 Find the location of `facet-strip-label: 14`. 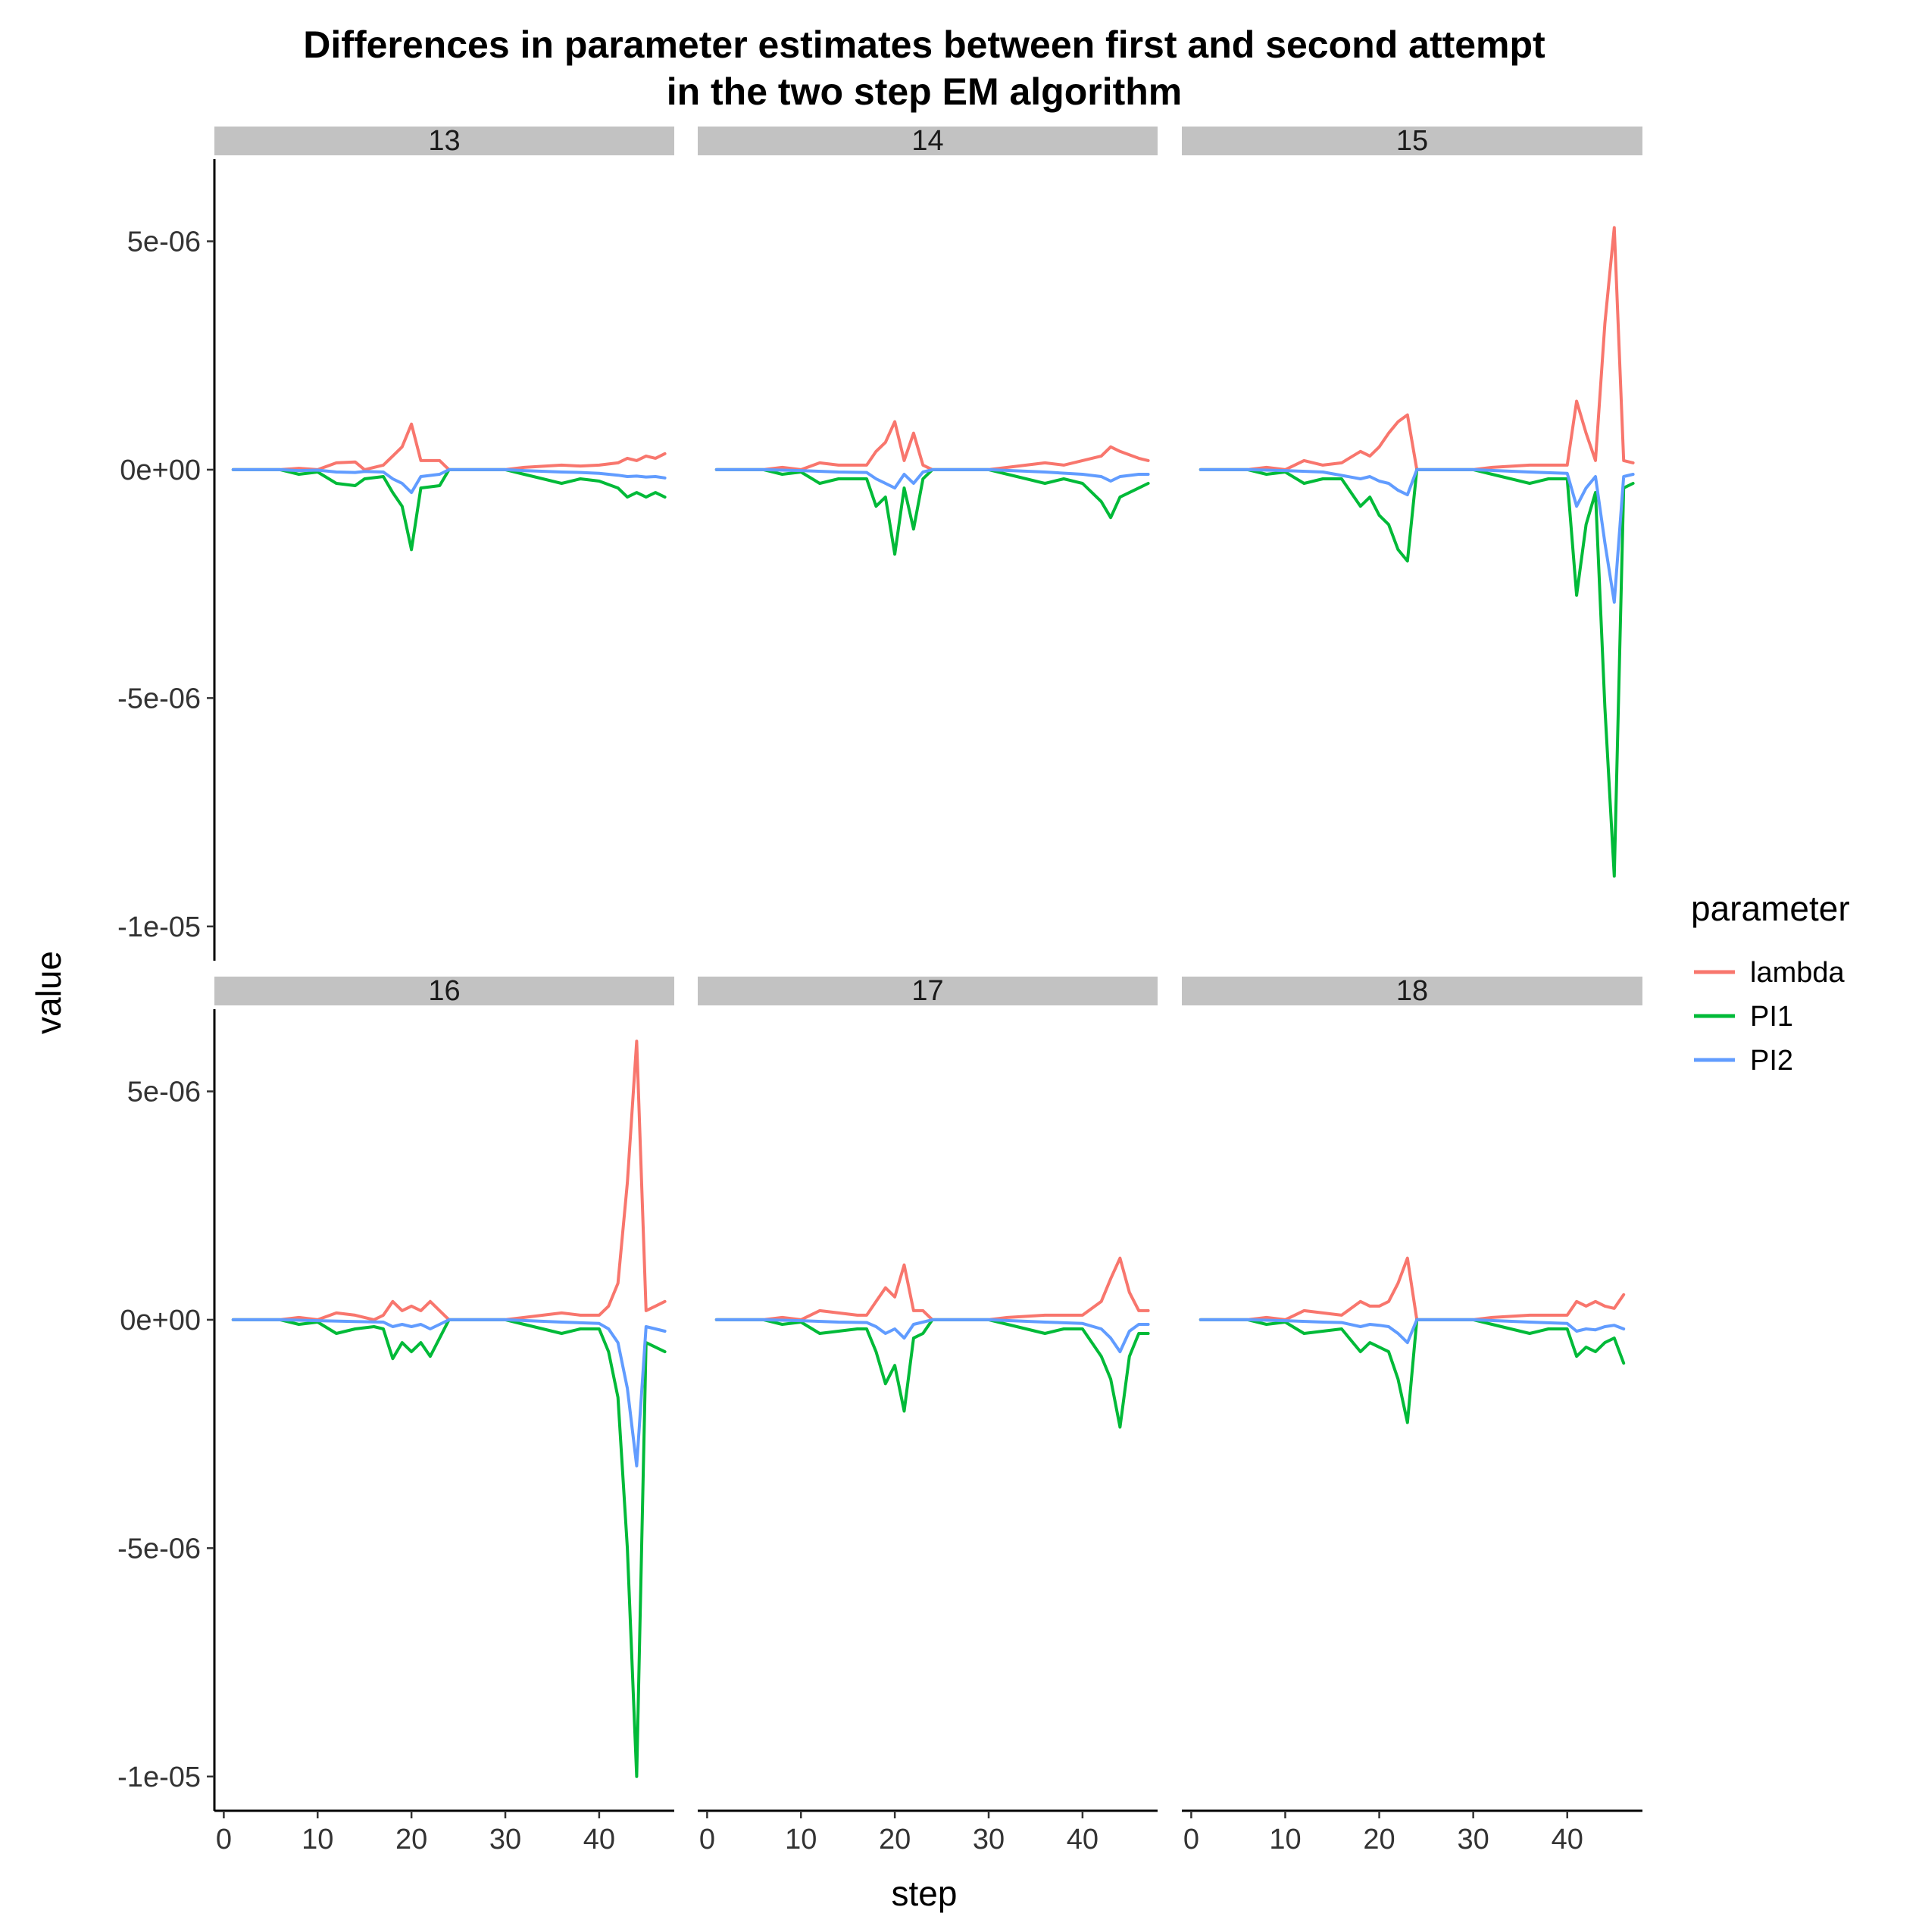

facet-strip-label: 14 is located at coordinates (927, 141).